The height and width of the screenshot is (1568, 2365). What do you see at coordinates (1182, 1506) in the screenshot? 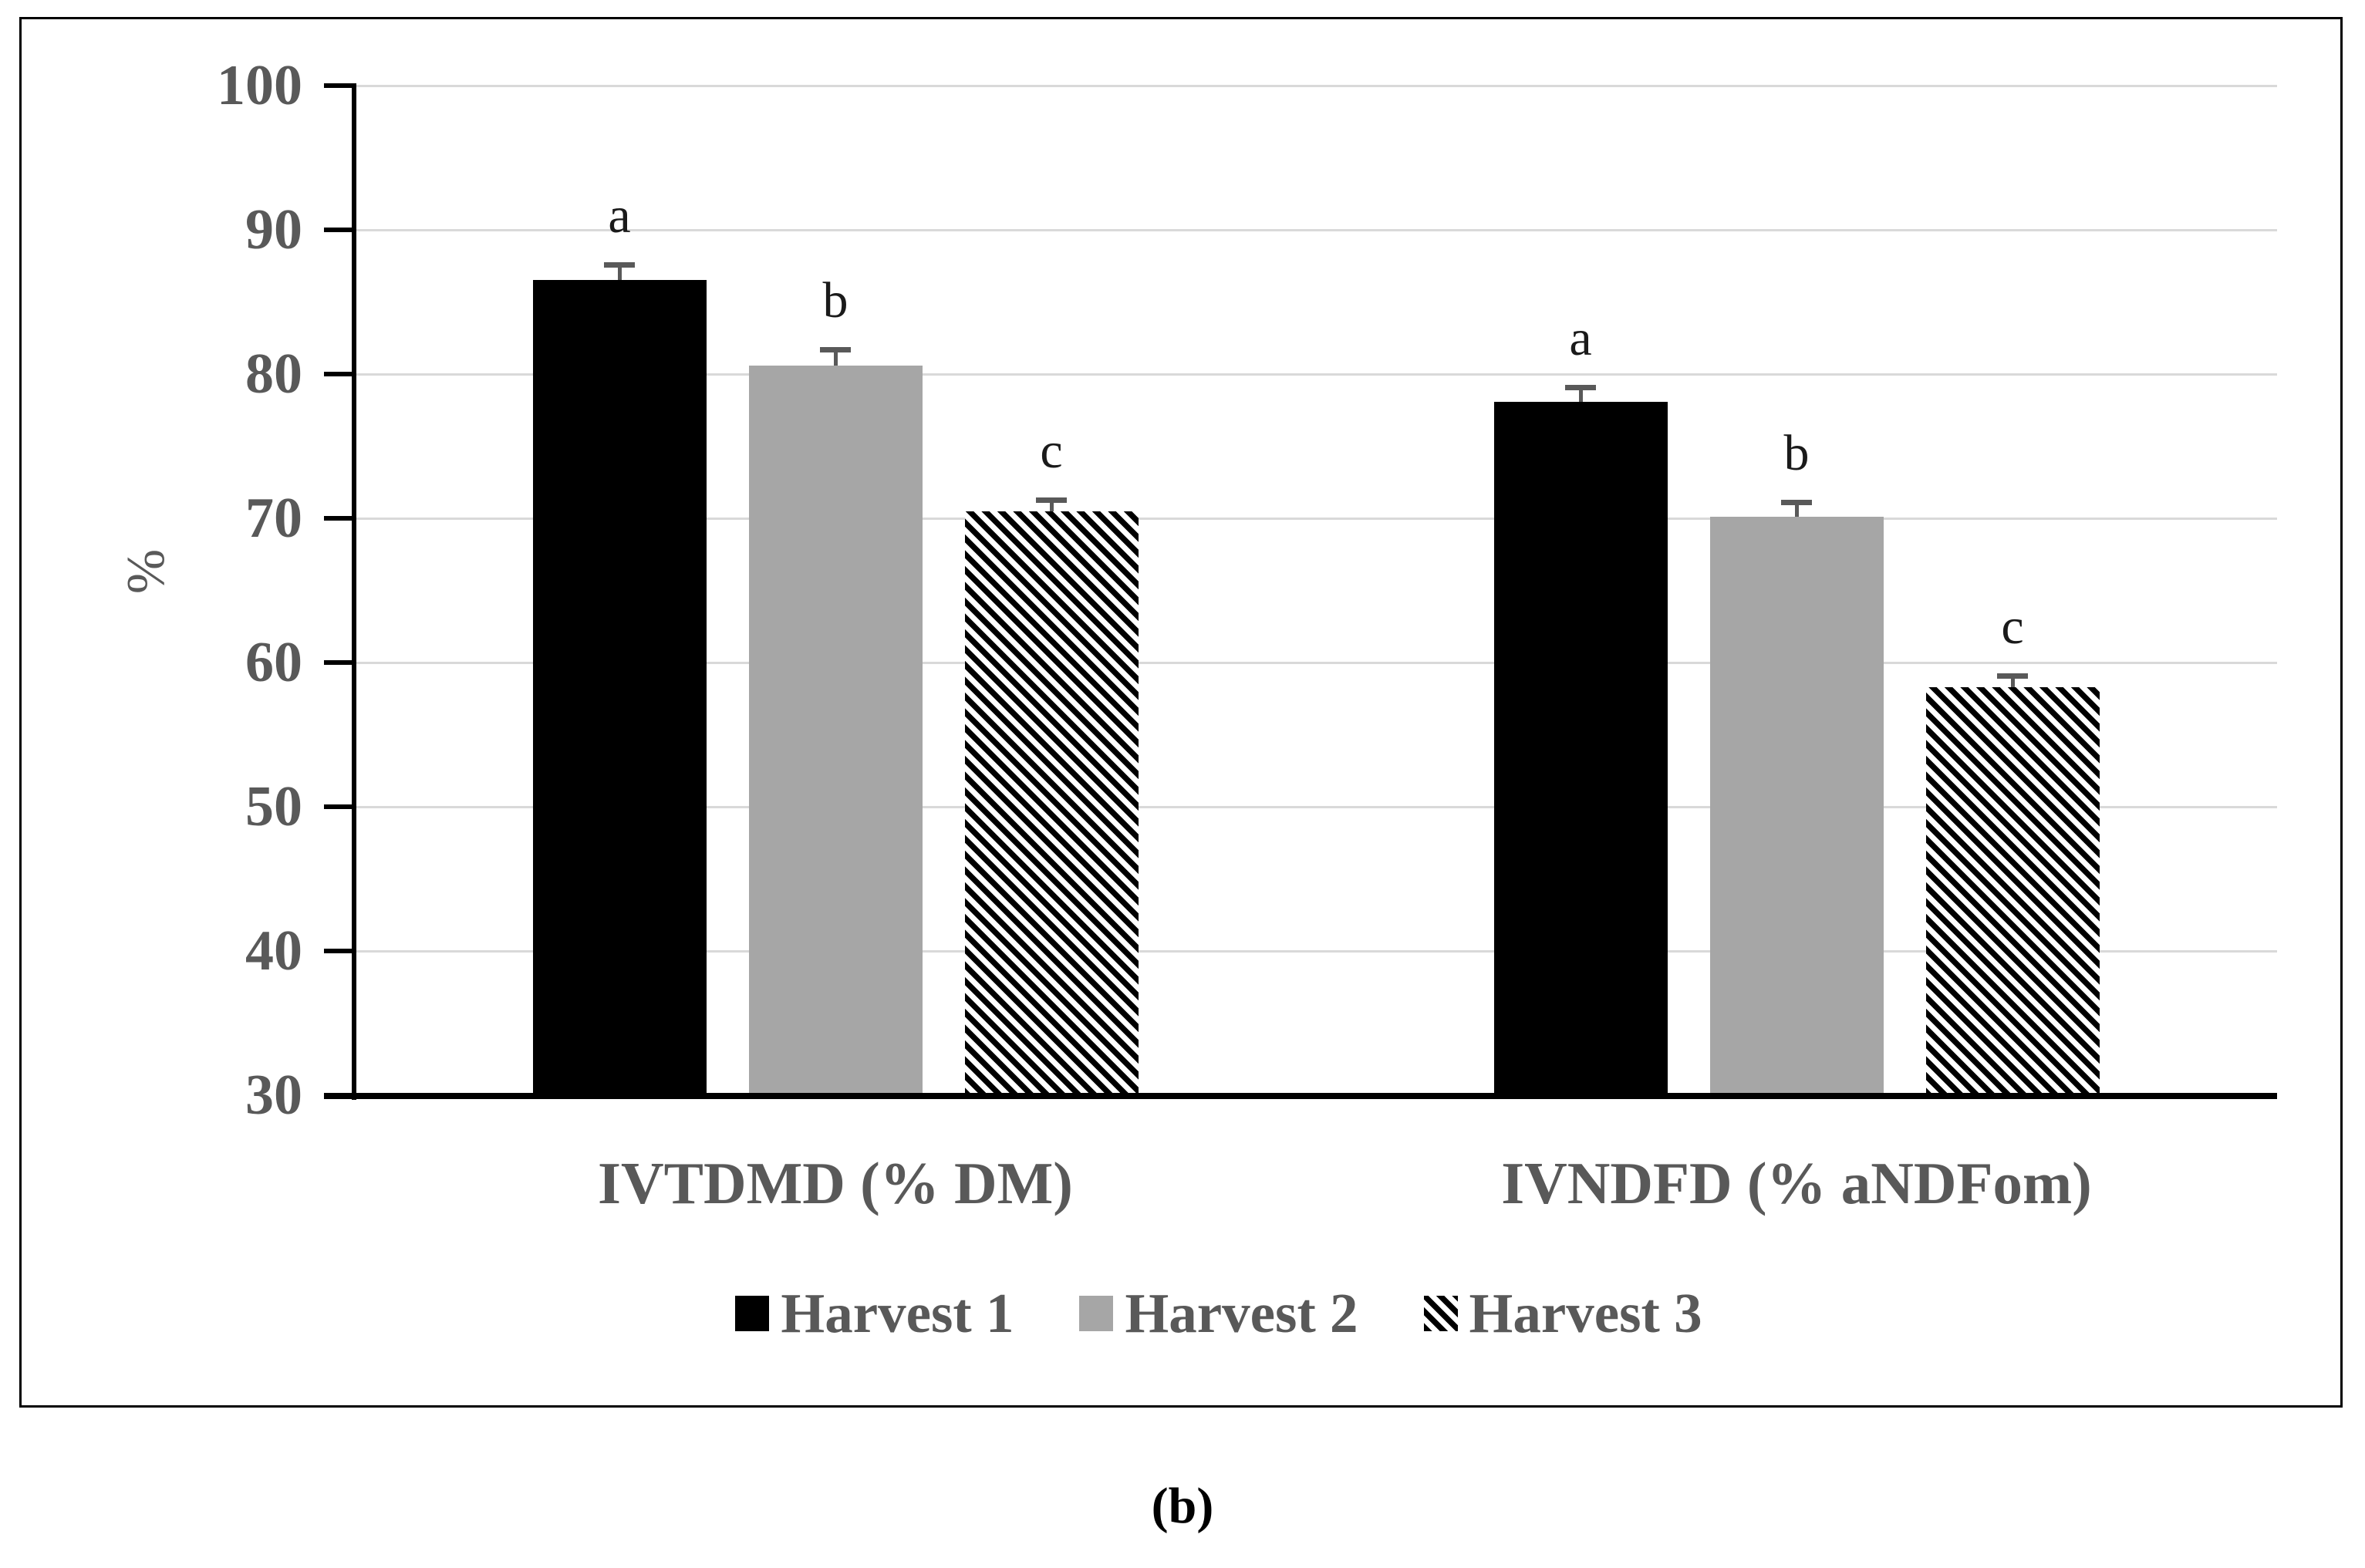
I see `figure-caption: (b)` at bounding box center [1182, 1506].